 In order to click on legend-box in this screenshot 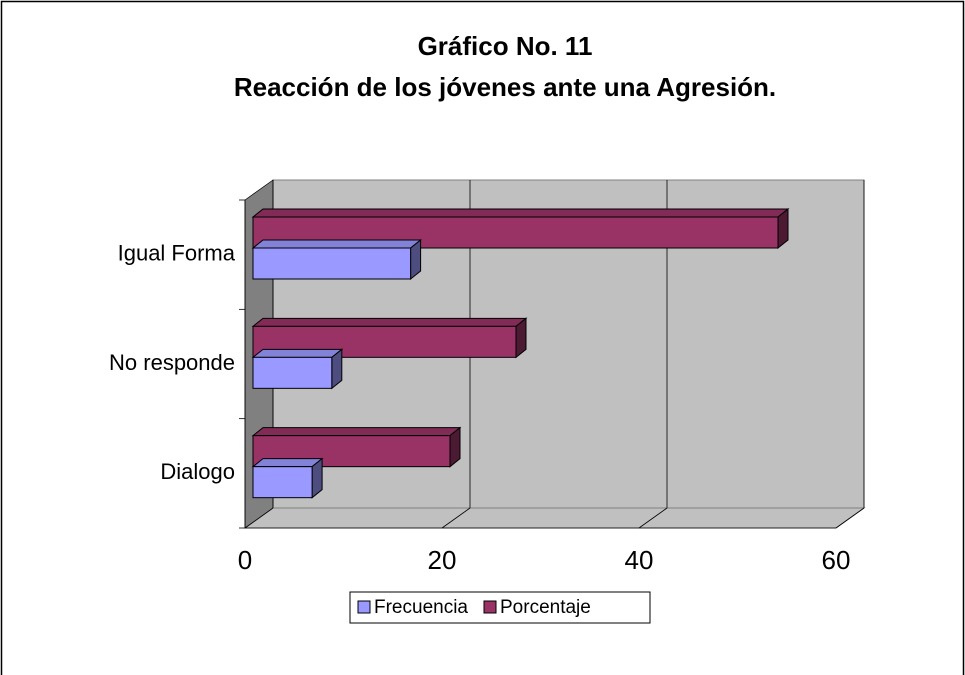, I will do `click(500, 607)`.